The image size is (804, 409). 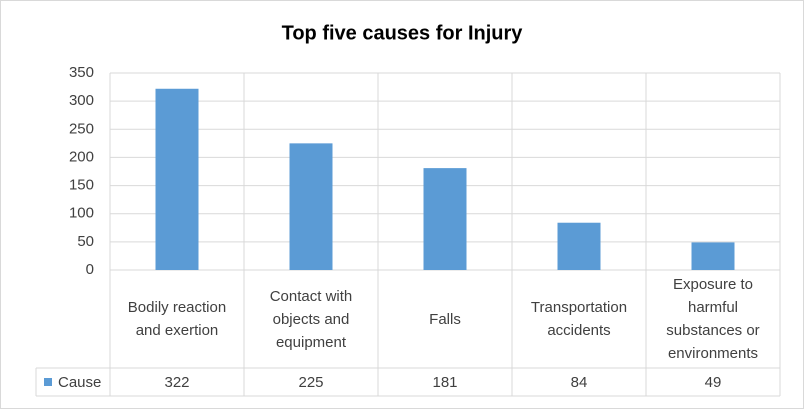 I want to click on chart-title: Top five causes for Injury, so click(x=403, y=33).